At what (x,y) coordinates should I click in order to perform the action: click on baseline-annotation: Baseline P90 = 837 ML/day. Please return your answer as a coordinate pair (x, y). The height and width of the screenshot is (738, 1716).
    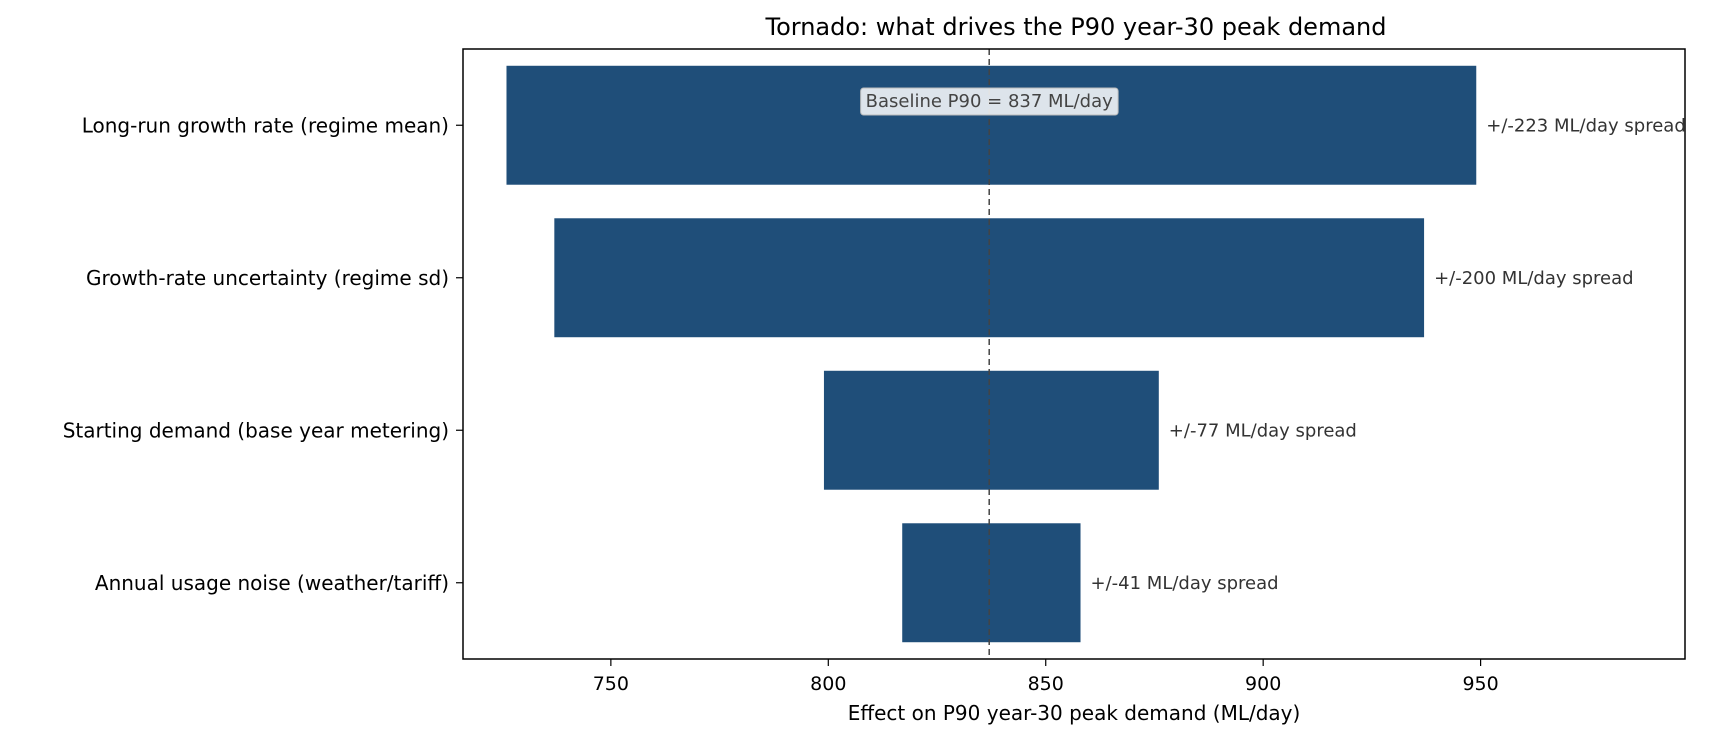
    Looking at the image, I should click on (989, 101).